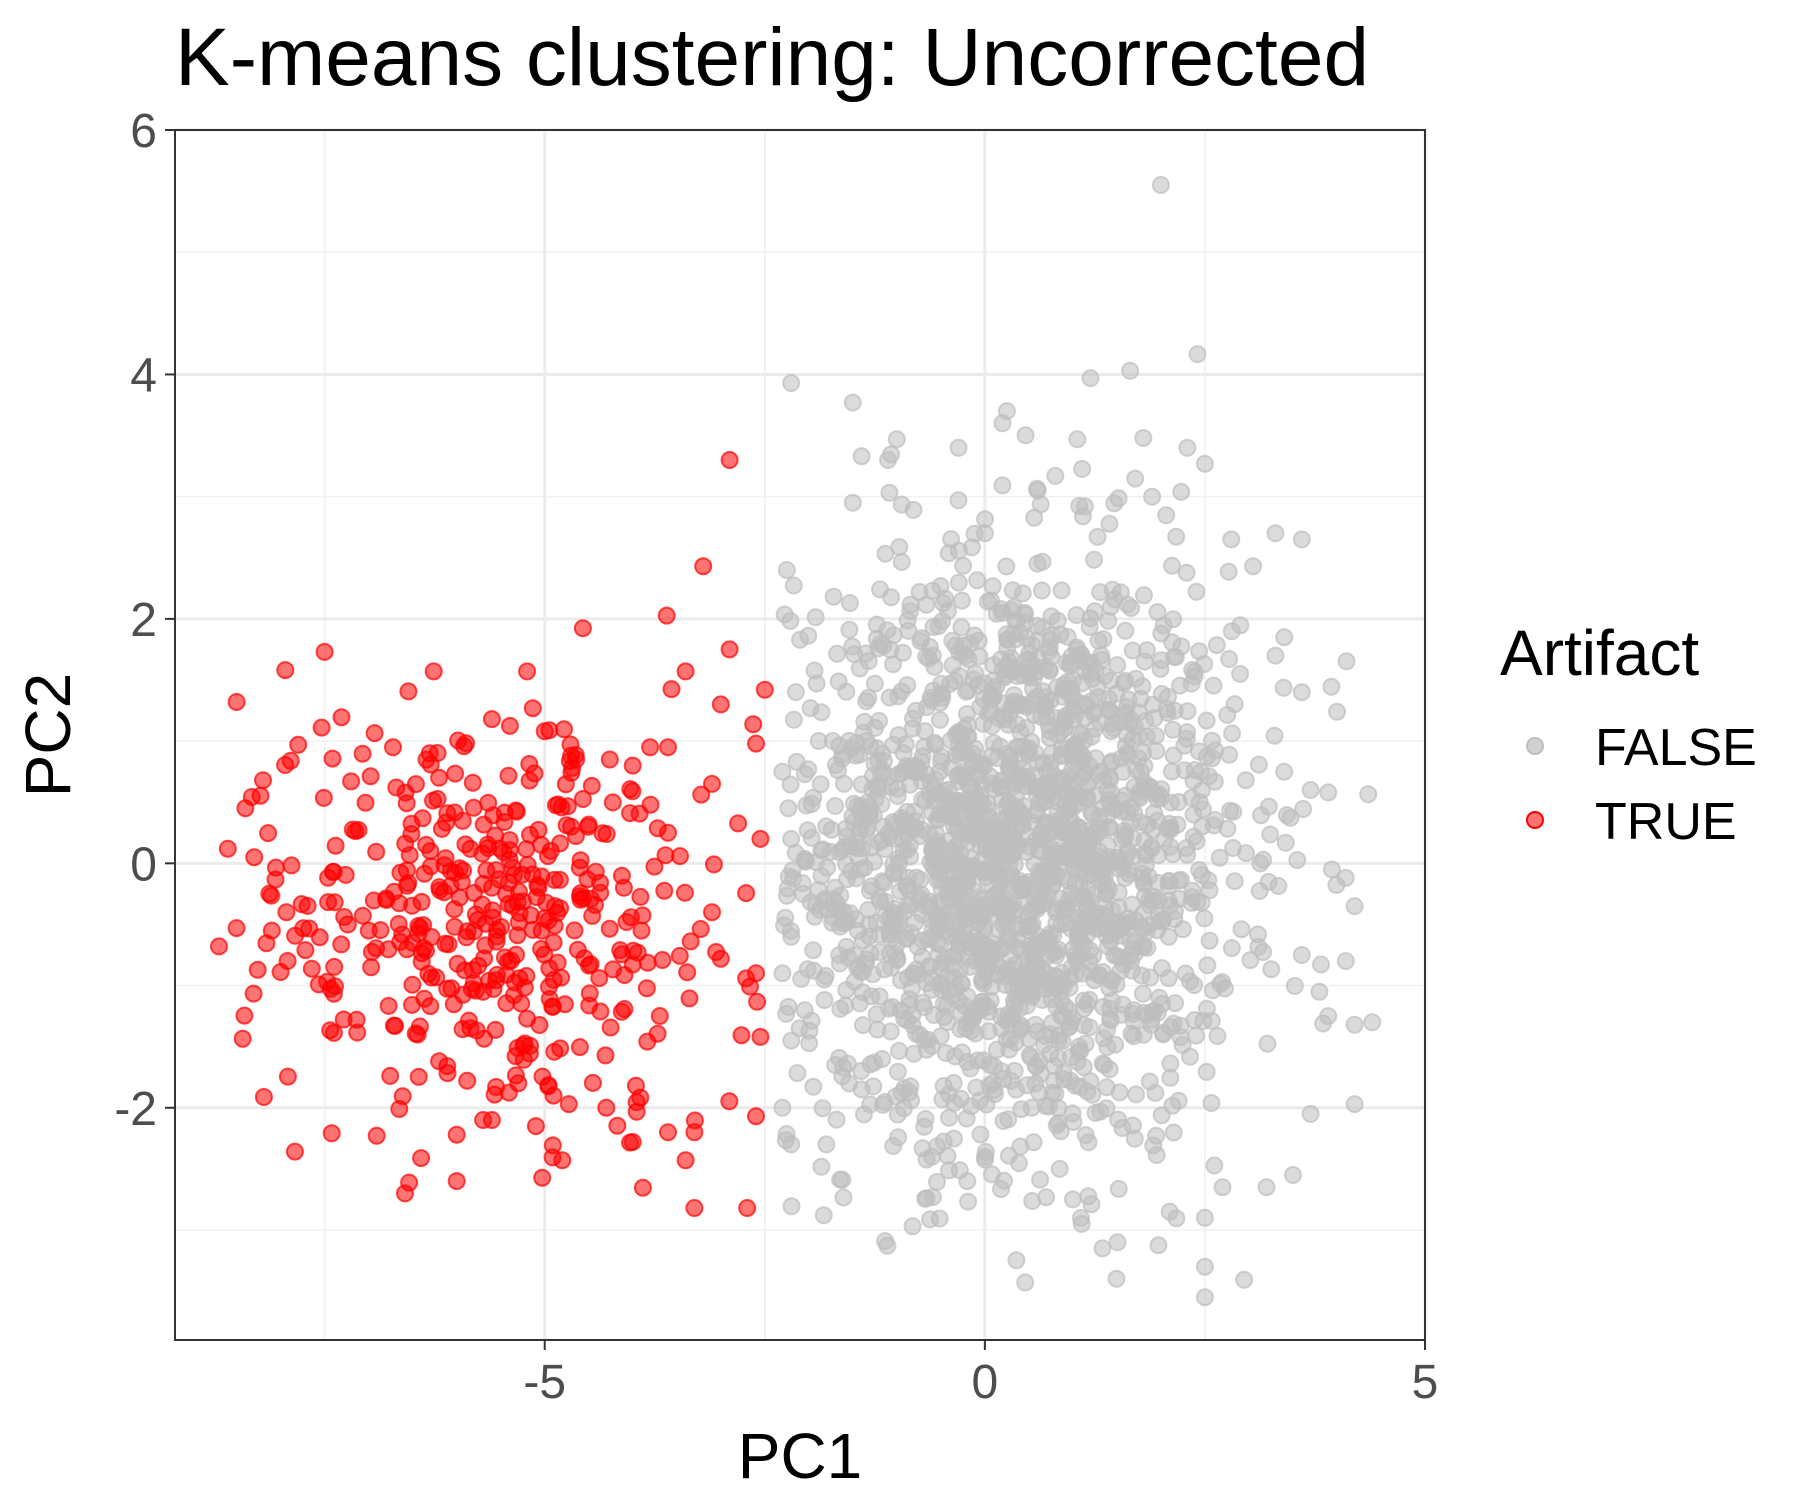 The width and height of the screenshot is (1800, 1500). What do you see at coordinates (48, 735) in the screenshot?
I see `y-axis-title: PC2` at bounding box center [48, 735].